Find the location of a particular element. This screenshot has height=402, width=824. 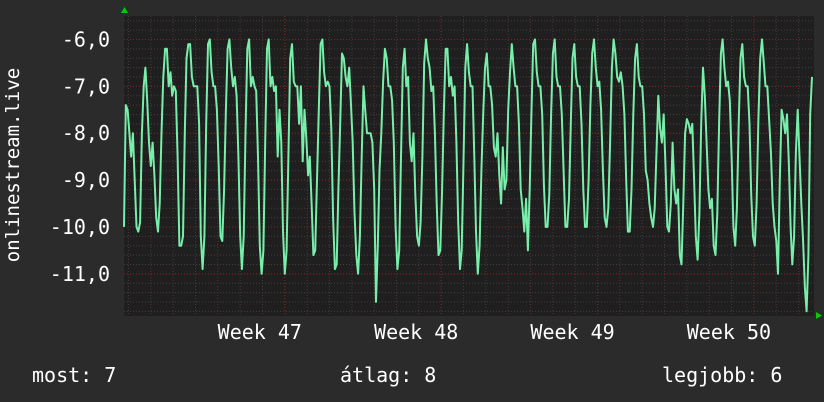

best-value-text: legjobb: 6 is located at coordinates (722, 375).